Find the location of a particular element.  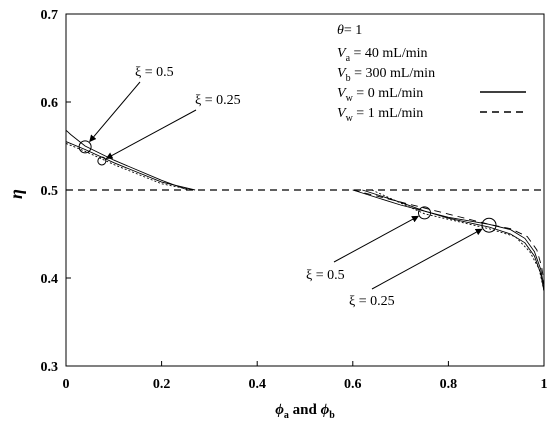

param-theta-value: = 1 is located at coordinates (353, 30).